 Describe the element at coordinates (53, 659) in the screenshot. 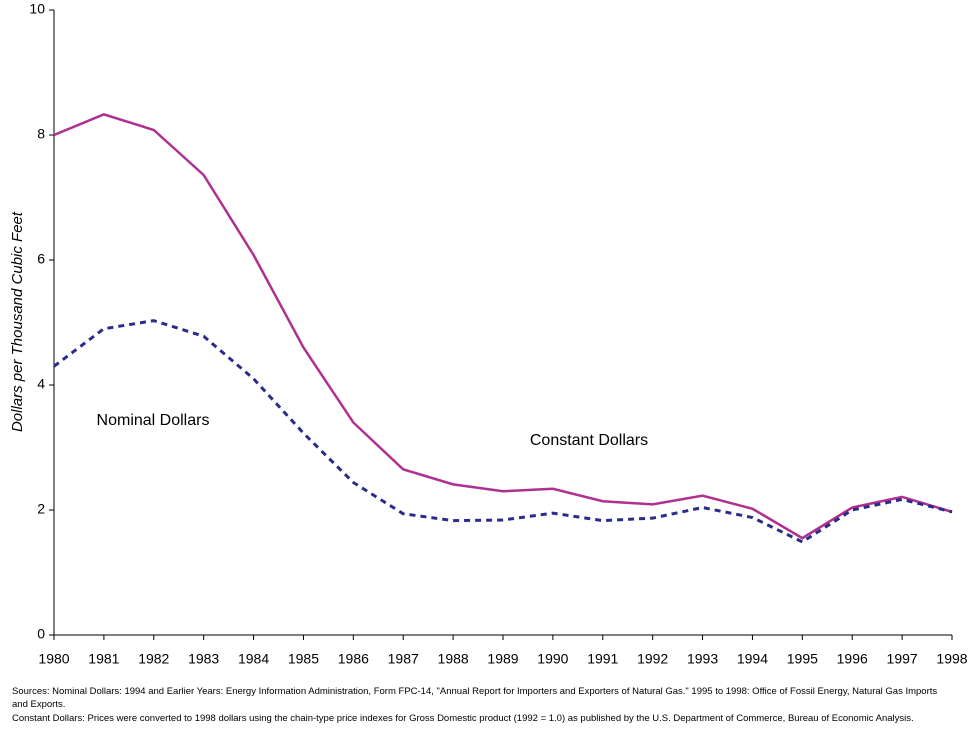

I see `x-tick-label: 1980` at that location.